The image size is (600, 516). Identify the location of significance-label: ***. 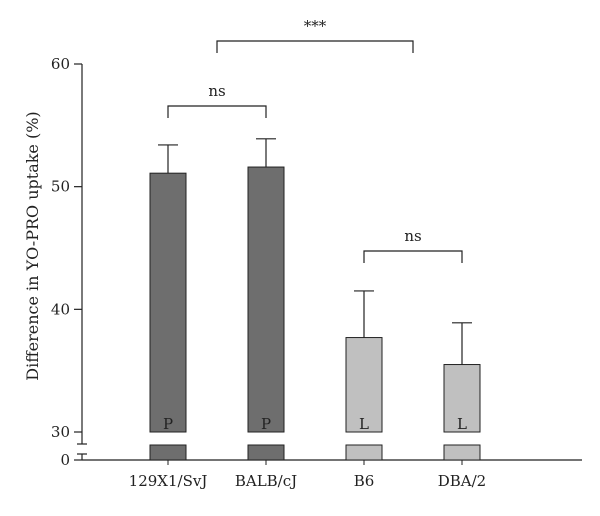
(315, 26).